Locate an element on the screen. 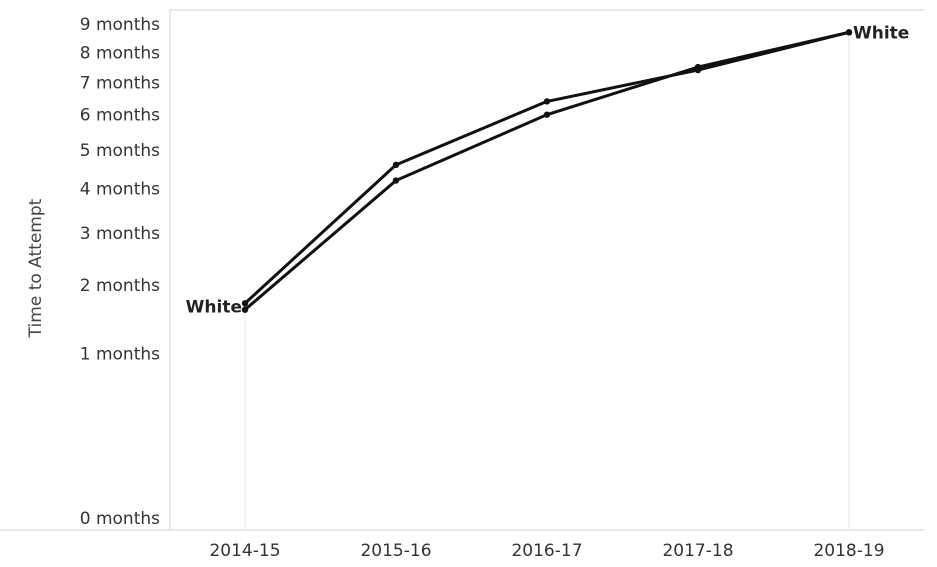 This screenshot has width=937, height=567. y-tick-label: 5 months is located at coordinates (120, 151).